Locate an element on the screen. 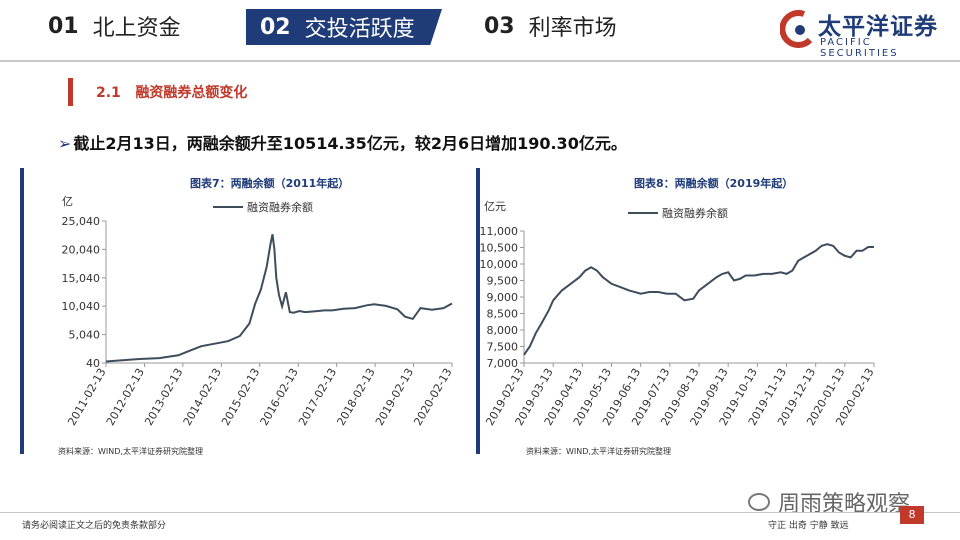 The height and width of the screenshot is (540, 960). footer-divider is located at coordinates (480, 512).